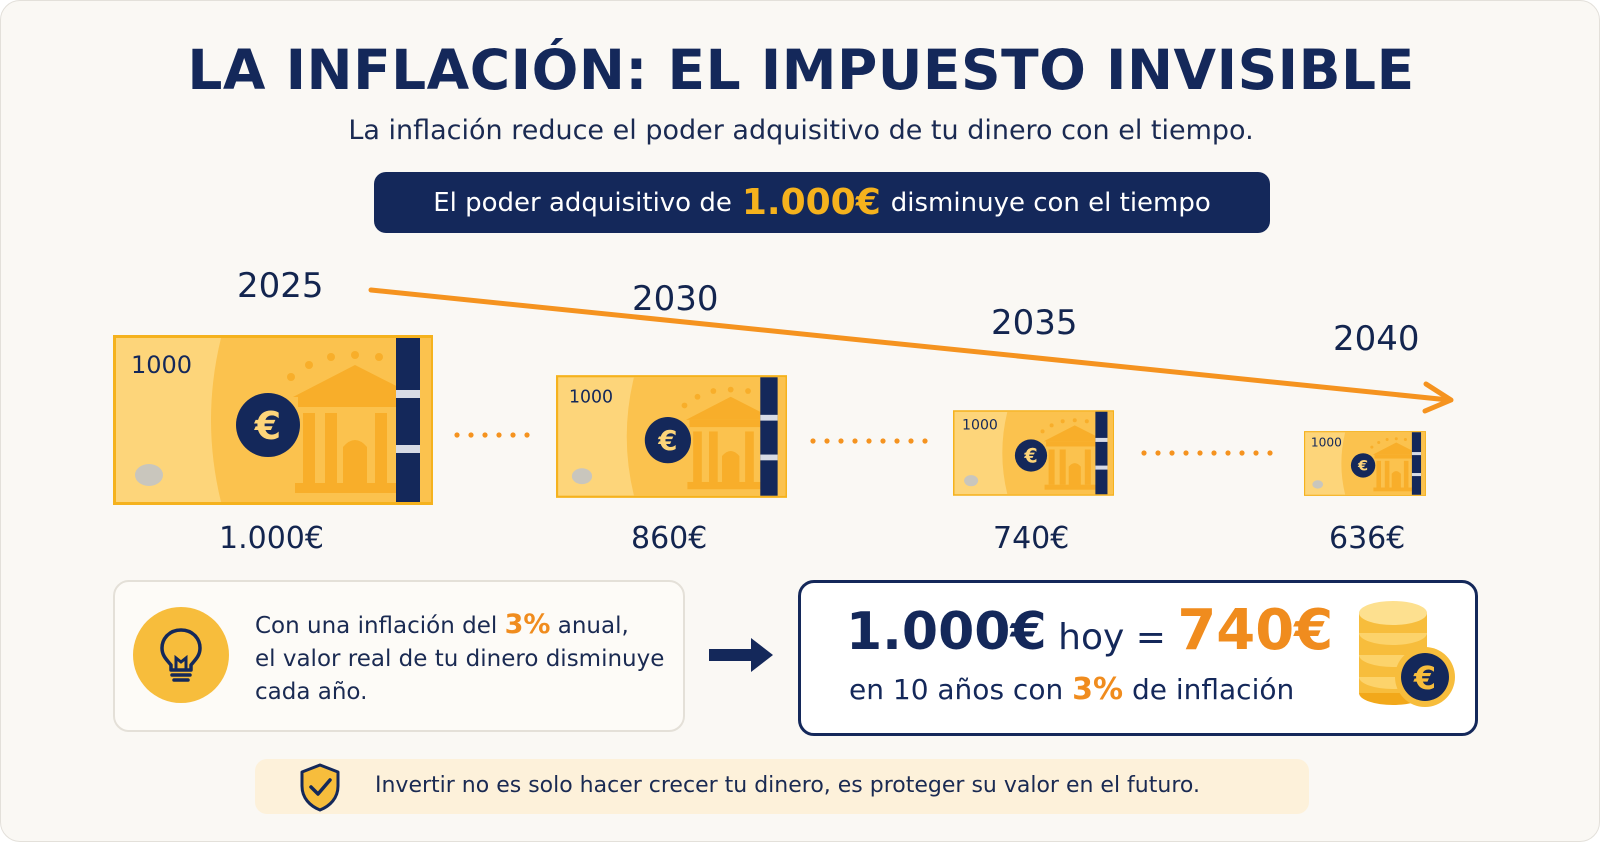 This screenshot has height=842, width=1600. Describe the element at coordinates (1367, 538) in the screenshot. I see `value-label: 636€` at that location.